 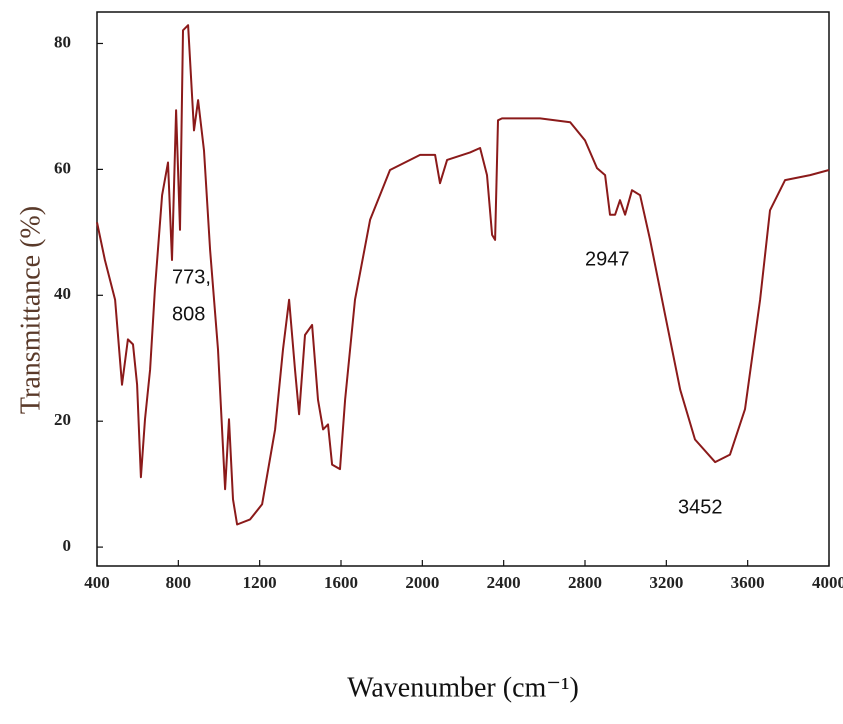 I want to click on x-tick-label: 2800, so click(x=585, y=582).